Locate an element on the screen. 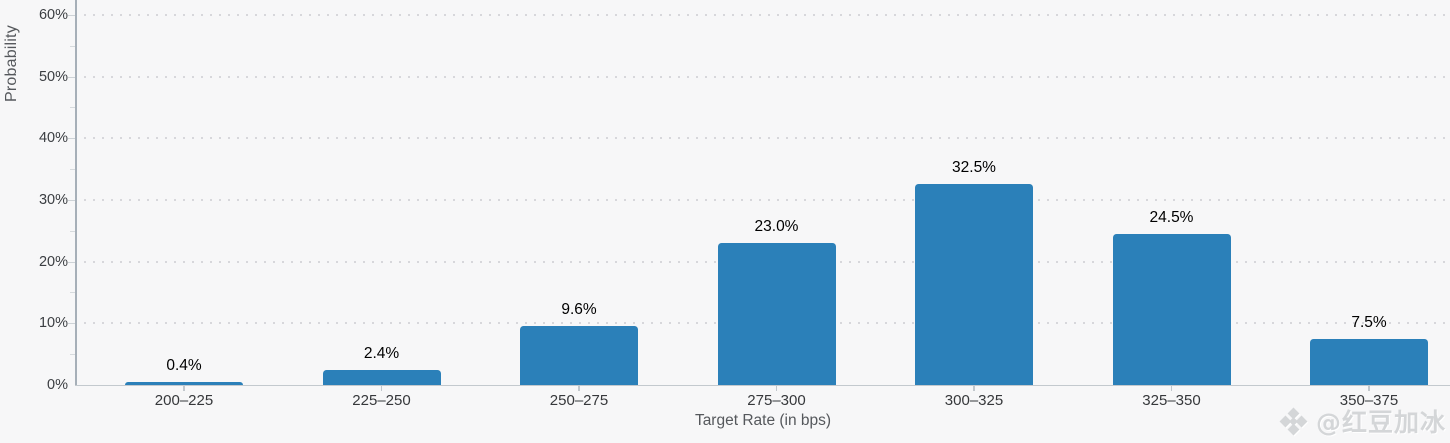 This screenshot has height=443, width=1450. y-tick-label: 30% is located at coordinates (53, 199).